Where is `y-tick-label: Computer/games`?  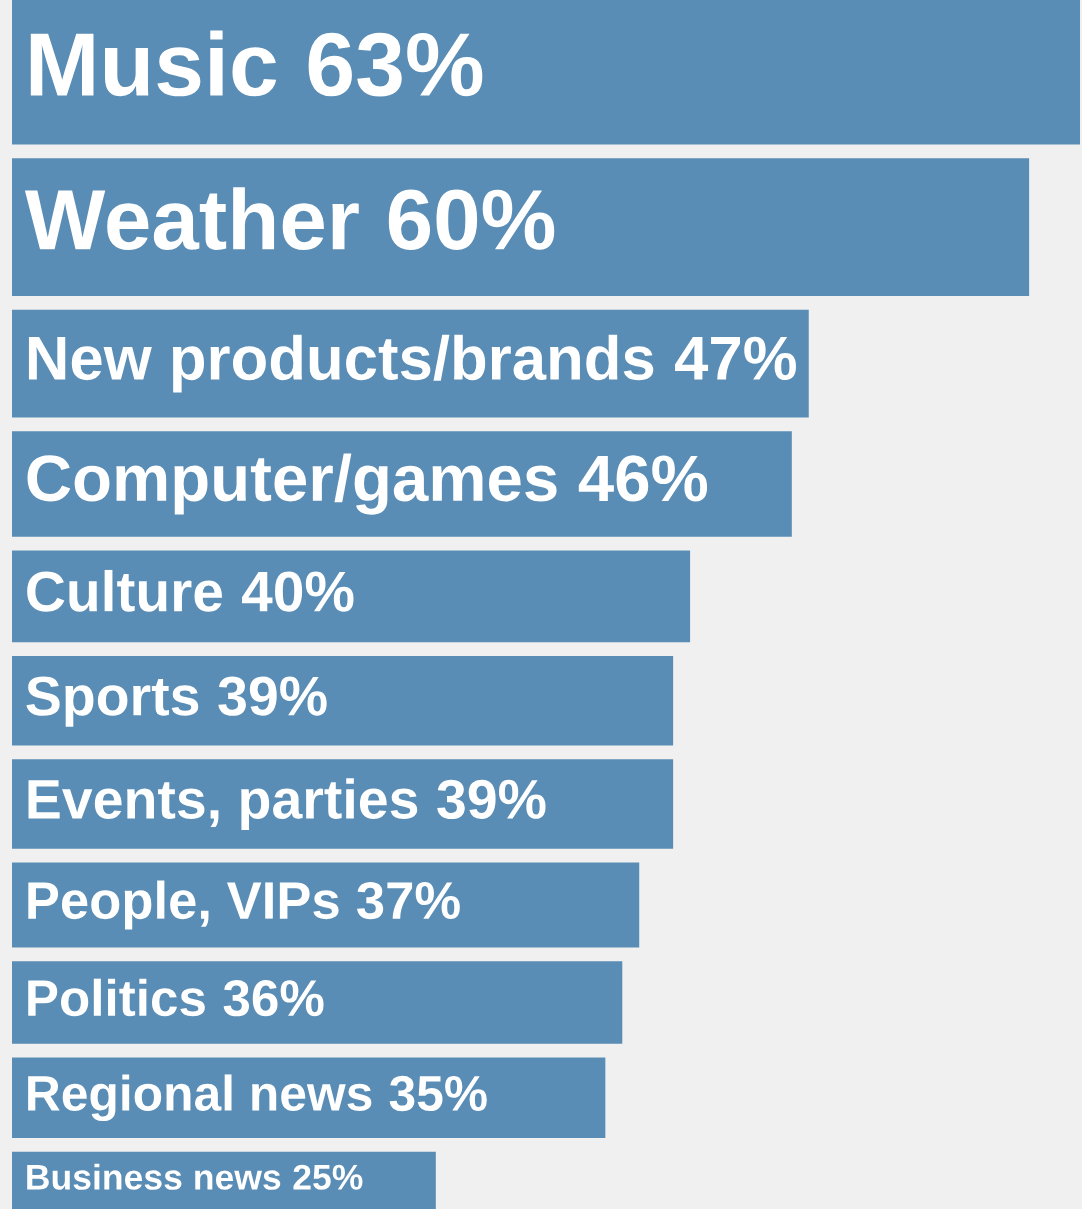
y-tick-label: Computer/games is located at coordinates (292, 484).